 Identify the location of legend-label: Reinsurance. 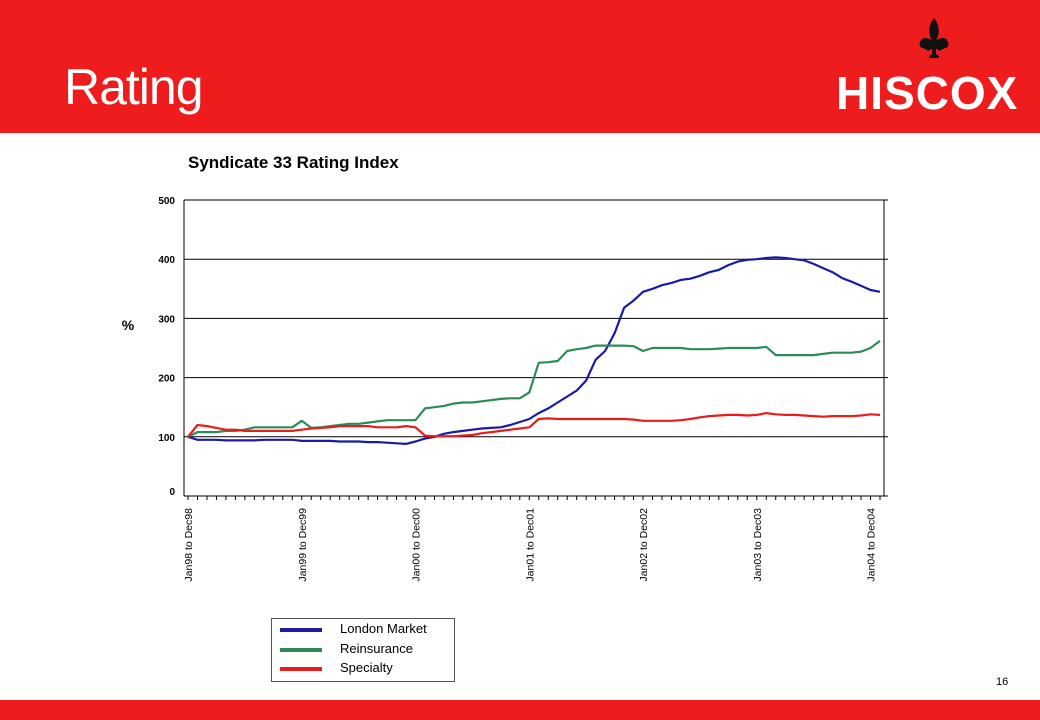
(376, 648).